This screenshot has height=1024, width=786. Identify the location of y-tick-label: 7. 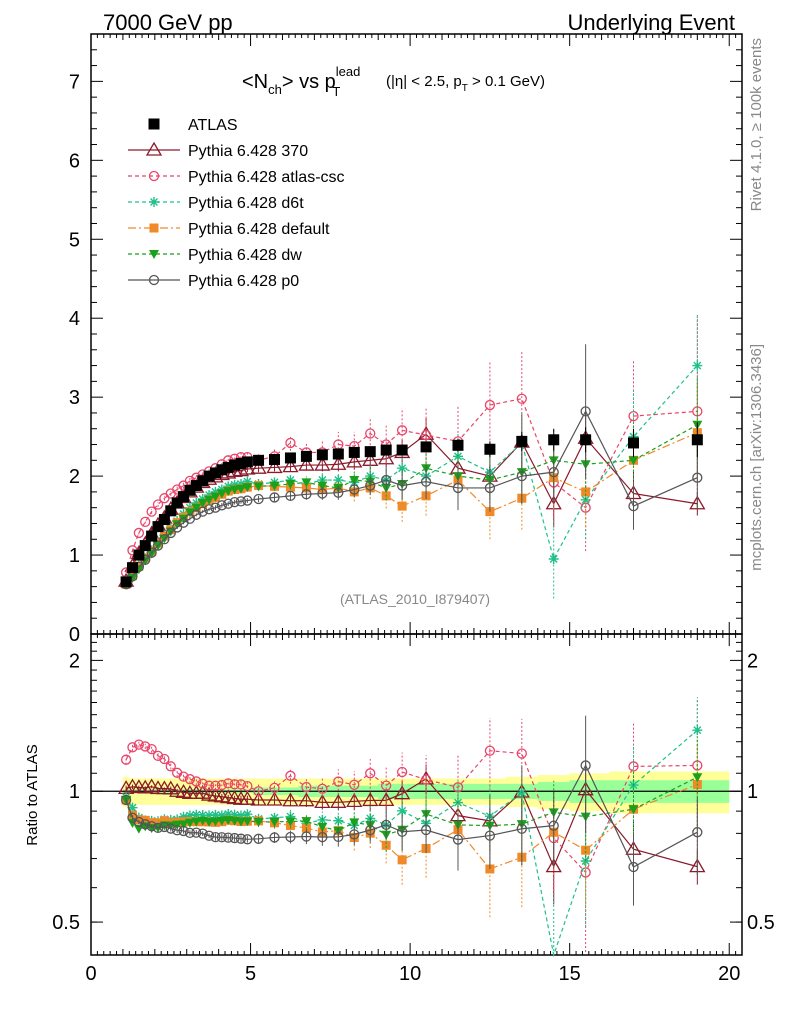
(74, 82).